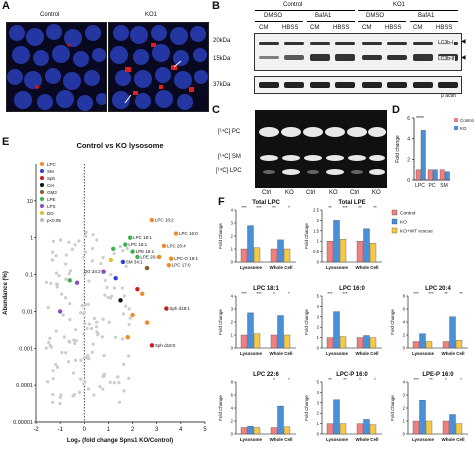 Image resolution: width=474 pixels, height=458 pixels. What do you see at coordinates (352, 375) in the screenshot?
I see `subchart-title: LPC-P 16:0` at bounding box center [352, 375].